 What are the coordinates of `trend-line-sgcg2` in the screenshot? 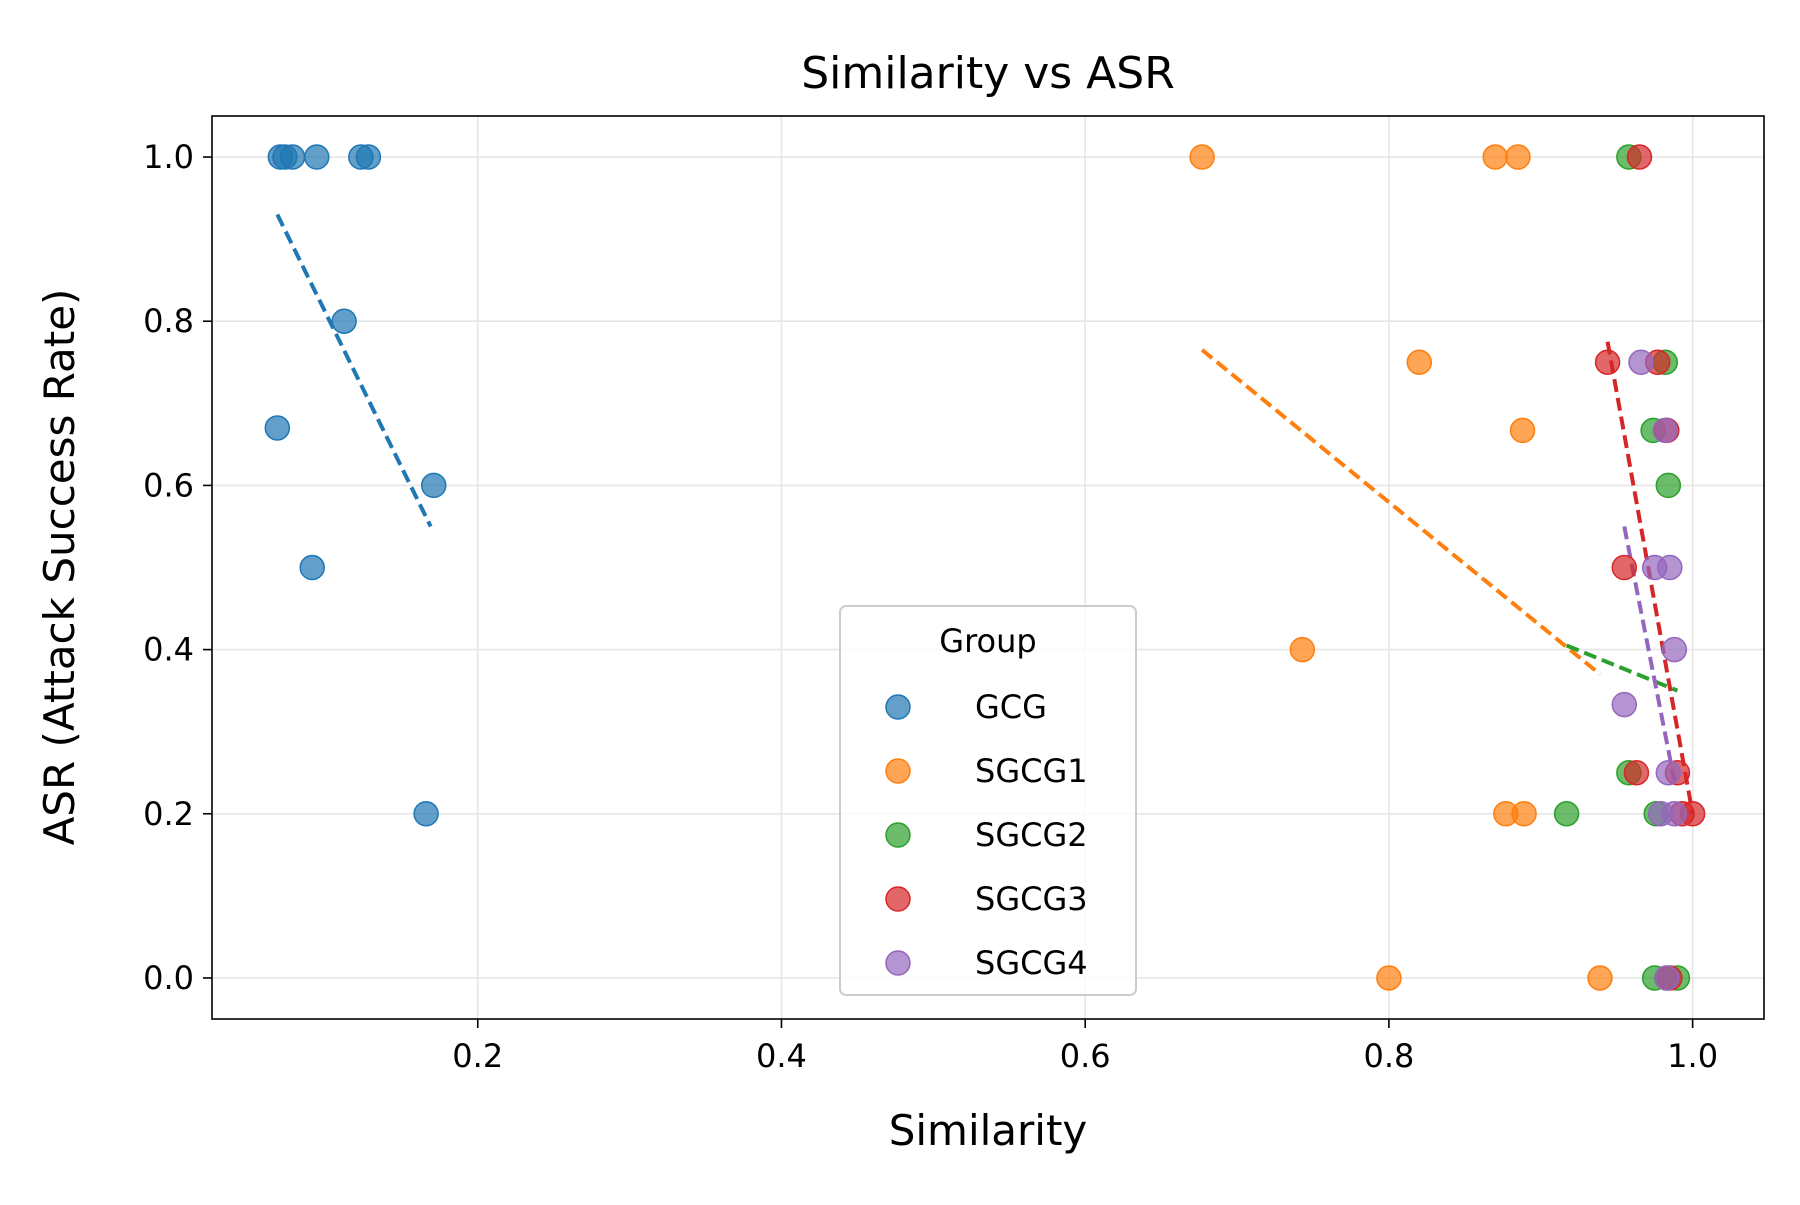 It's located at (1622, 668).